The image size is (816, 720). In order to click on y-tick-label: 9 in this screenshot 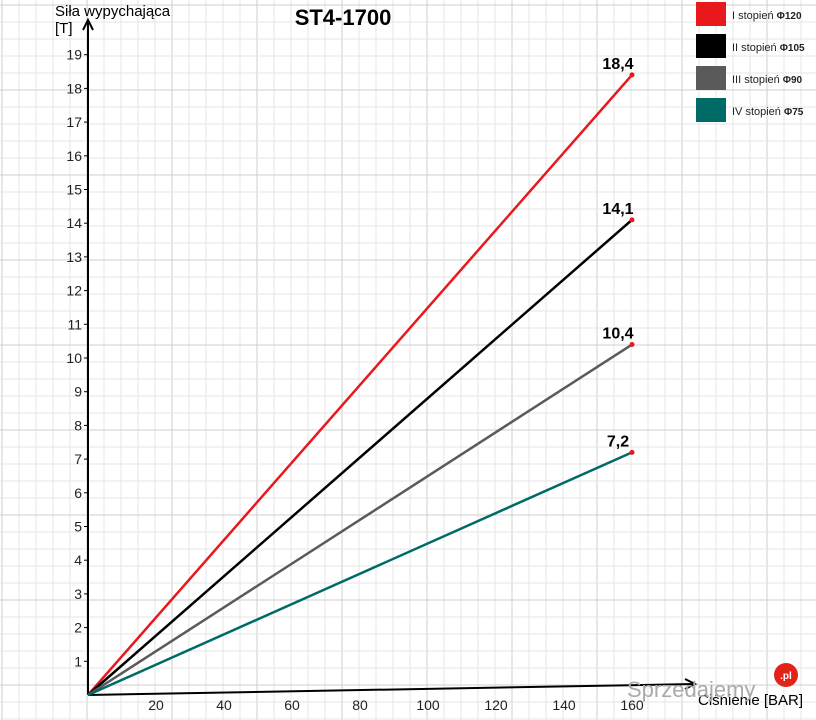, I will do `click(78, 392)`.